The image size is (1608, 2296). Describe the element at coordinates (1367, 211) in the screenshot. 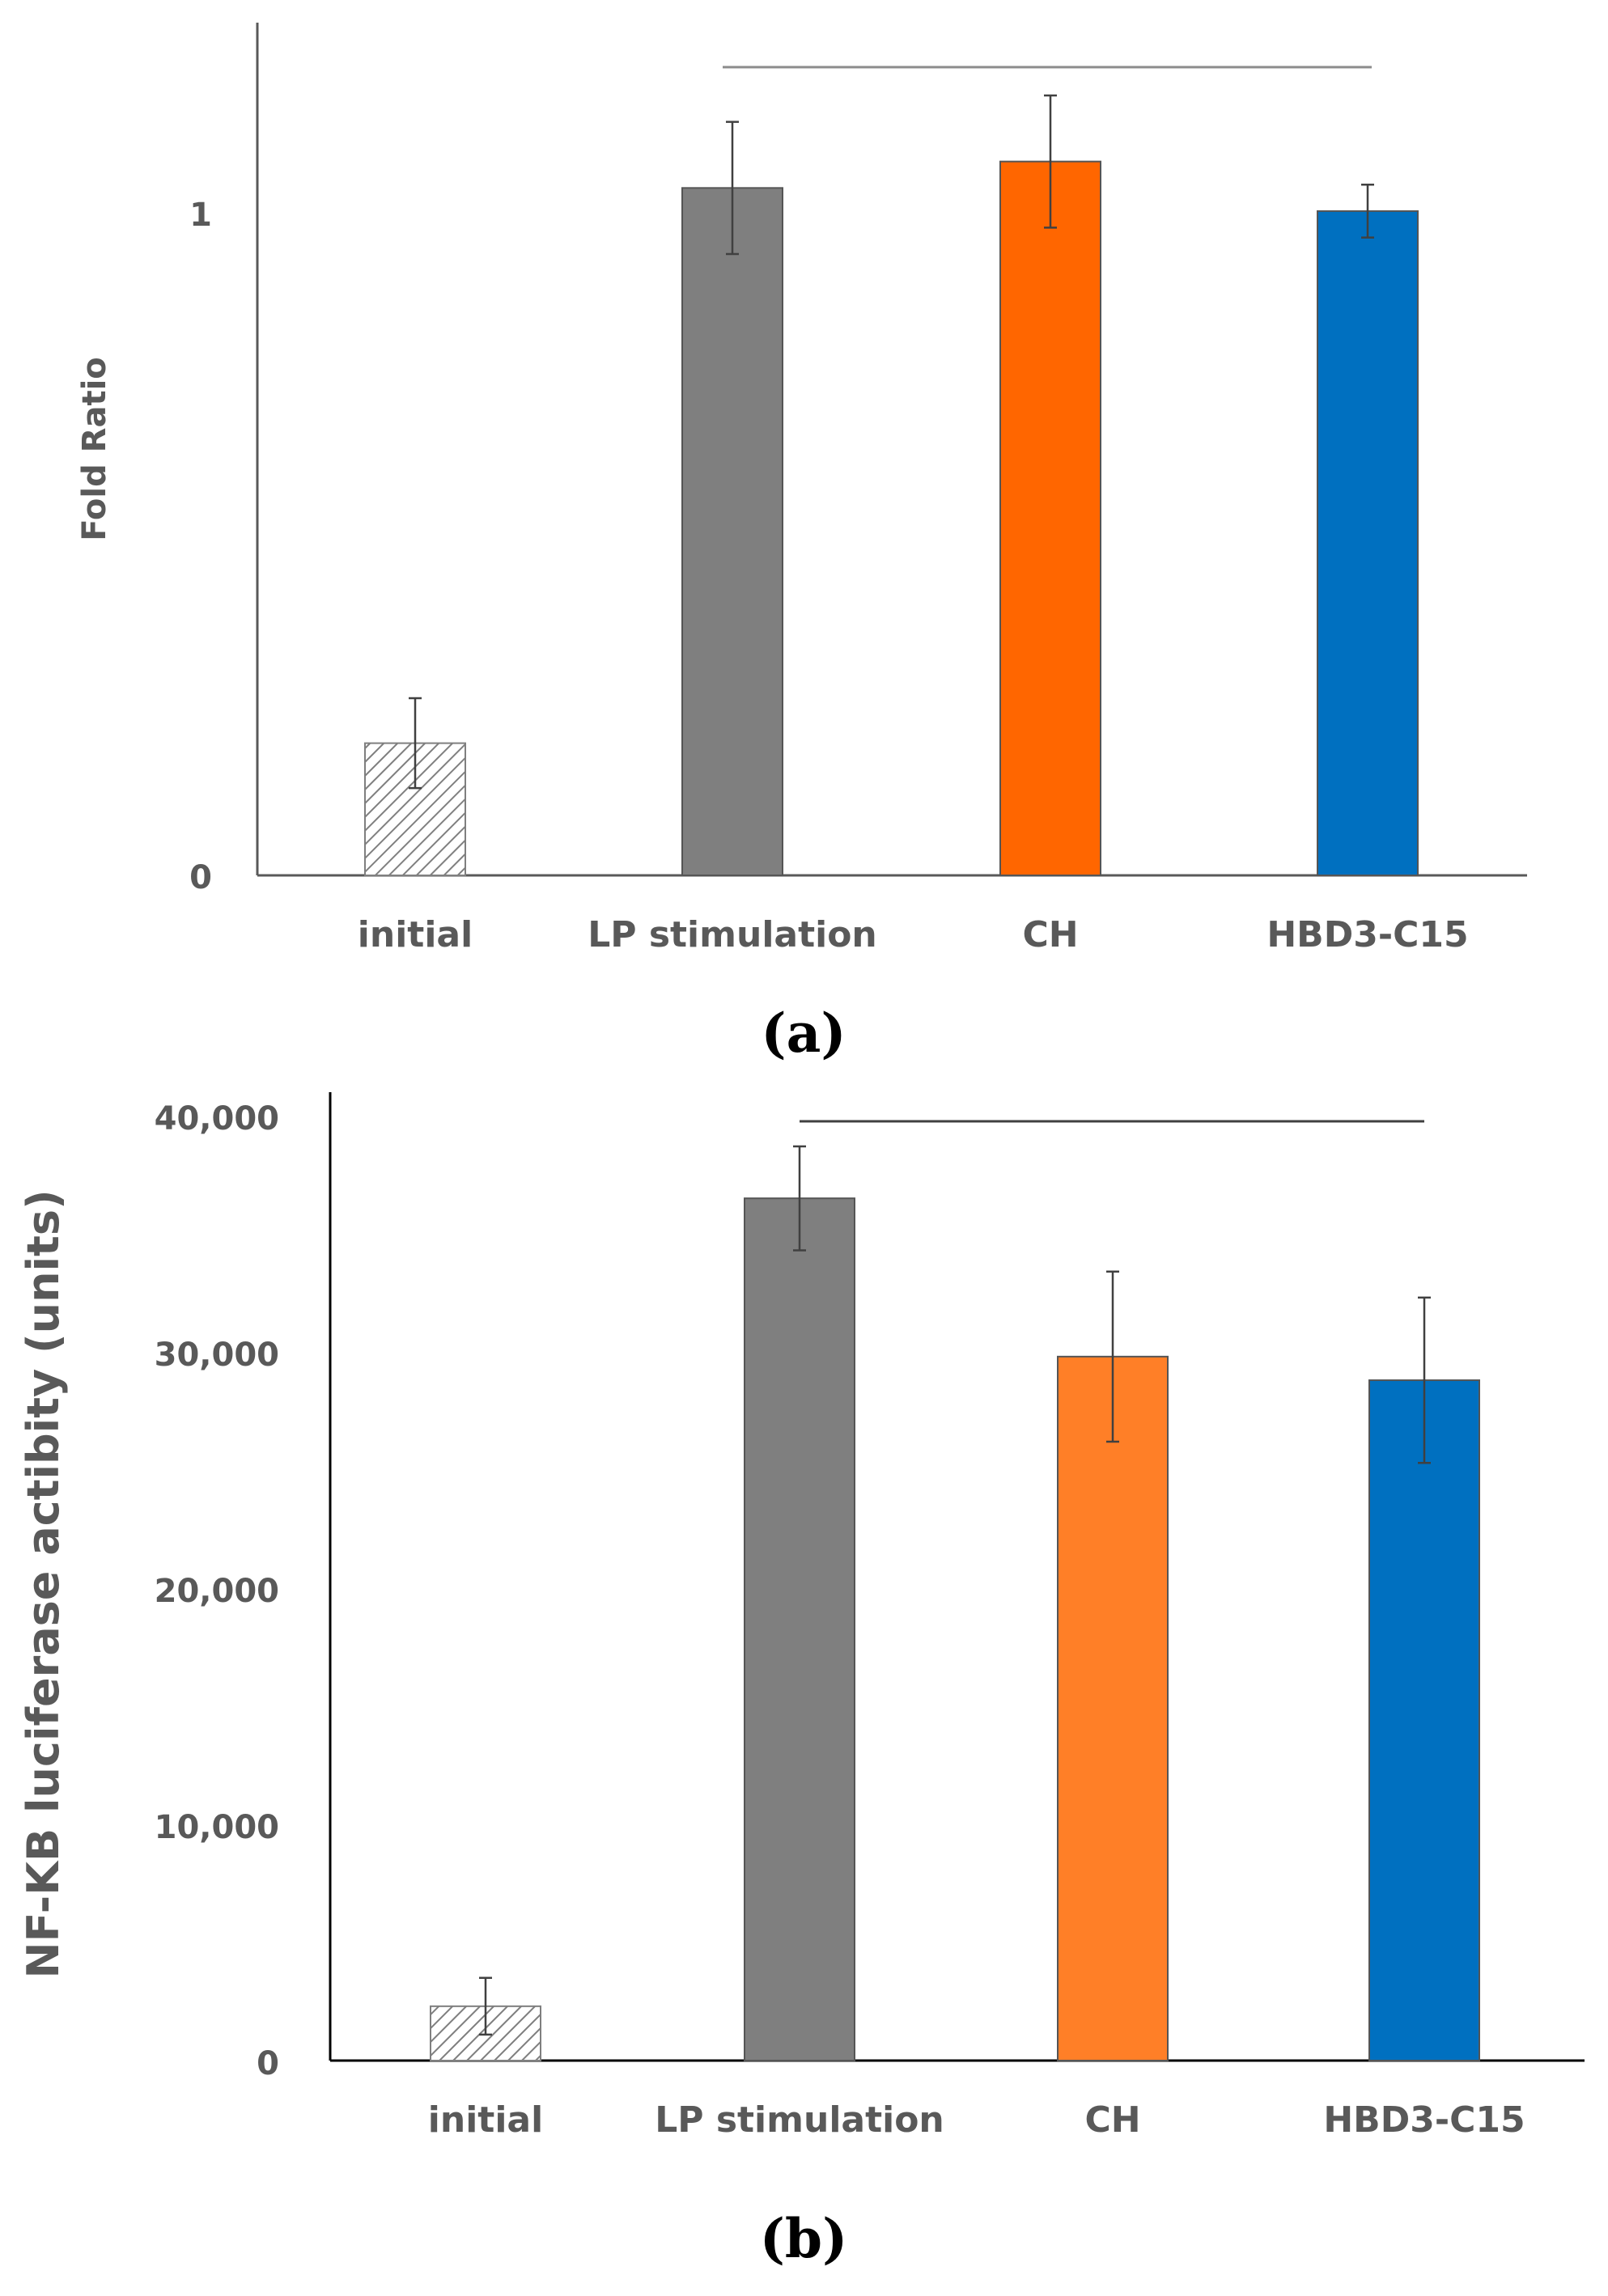

I see `chart-a-errorbar-hbd3-c15` at that location.